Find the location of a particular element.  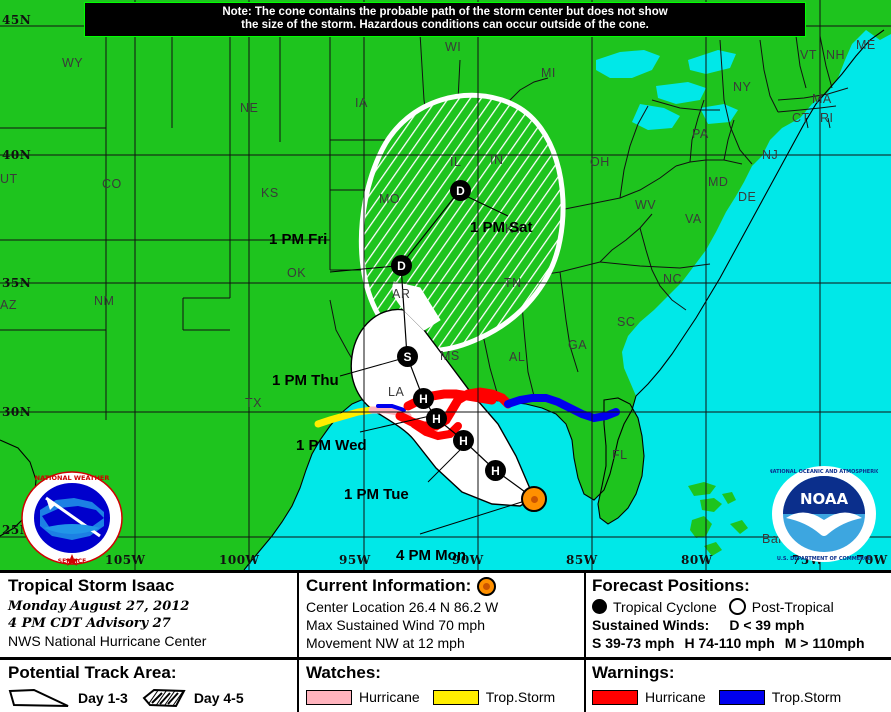

svg-text:NATIONAL OCEANIC AND ATMOSPHER: NATIONAL OCEANIC AND ATMOSPHERIC is located at coordinates (824, 472).